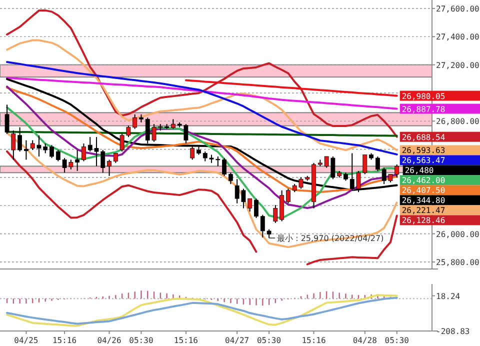 The height and width of the screenshot is (346, 480). What do you see at coordinates (458, 234) in the screenshot?
I see `y-tick-label: 26,000.00` at bounding box center [458, 234].